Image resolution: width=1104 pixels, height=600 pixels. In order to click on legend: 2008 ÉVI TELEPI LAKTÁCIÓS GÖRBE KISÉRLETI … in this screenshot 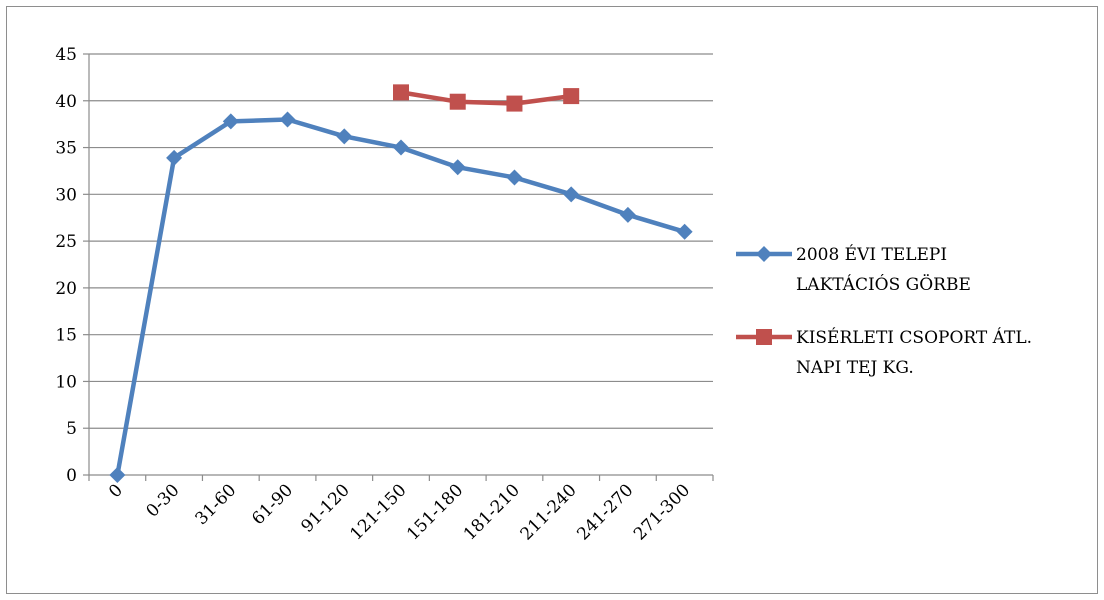, I will do `click(884, 311)`.